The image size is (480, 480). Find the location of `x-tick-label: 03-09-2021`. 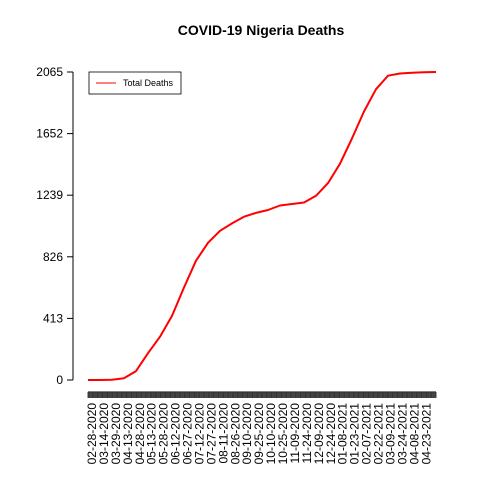

x-tick-label: 03-09-2021 is located at coordinates (391, 434).